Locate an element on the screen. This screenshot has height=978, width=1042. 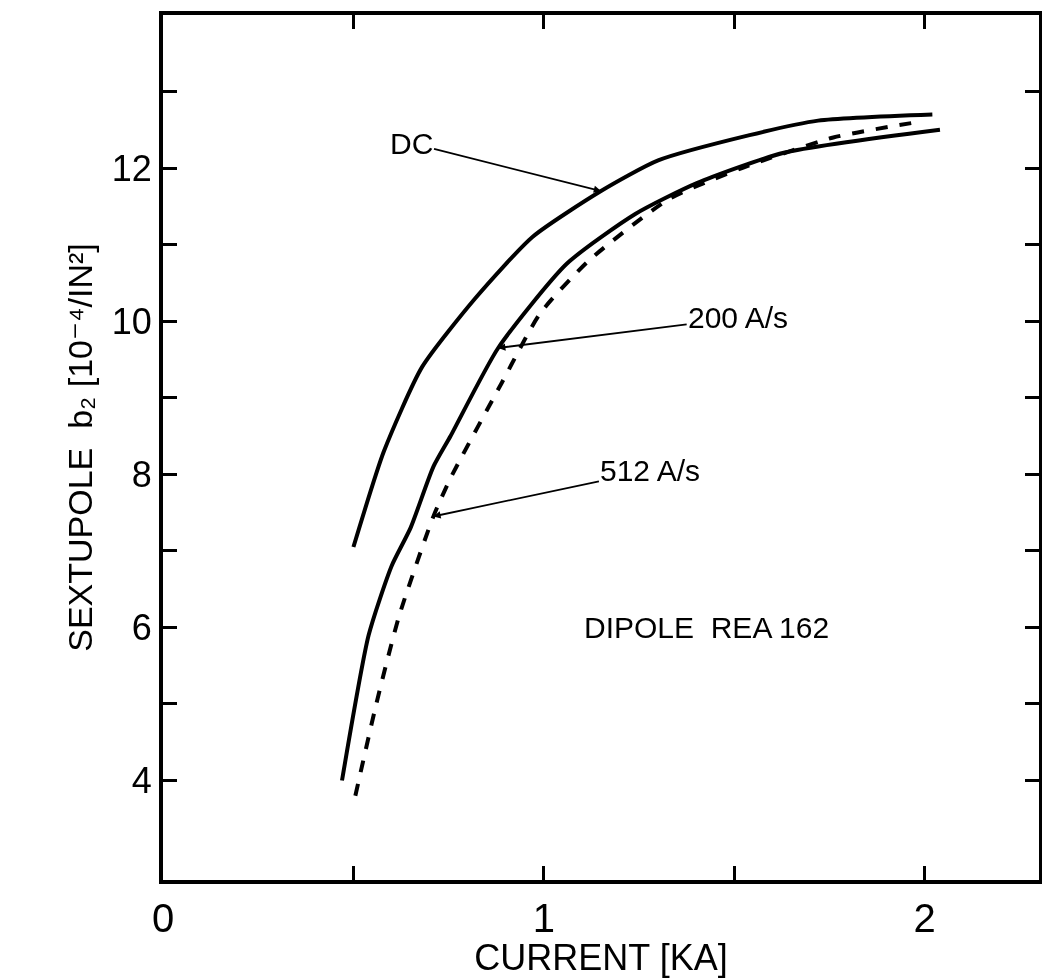
annotation: 200 A/s is located at coordinates (738, 317).